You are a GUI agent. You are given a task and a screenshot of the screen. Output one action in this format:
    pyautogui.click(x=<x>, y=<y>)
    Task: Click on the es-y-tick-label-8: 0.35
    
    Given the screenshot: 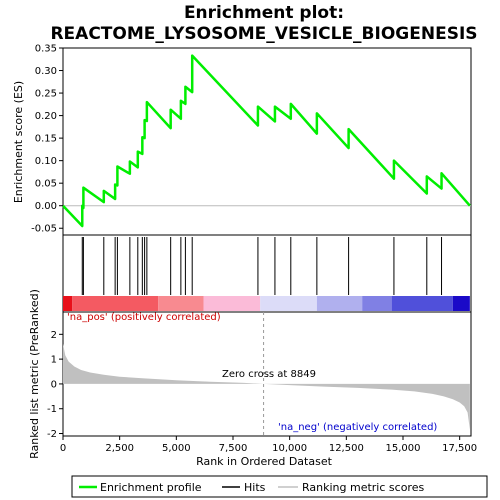 What is the action you would take?
    pyautogui.click(x=46, y=49)
    